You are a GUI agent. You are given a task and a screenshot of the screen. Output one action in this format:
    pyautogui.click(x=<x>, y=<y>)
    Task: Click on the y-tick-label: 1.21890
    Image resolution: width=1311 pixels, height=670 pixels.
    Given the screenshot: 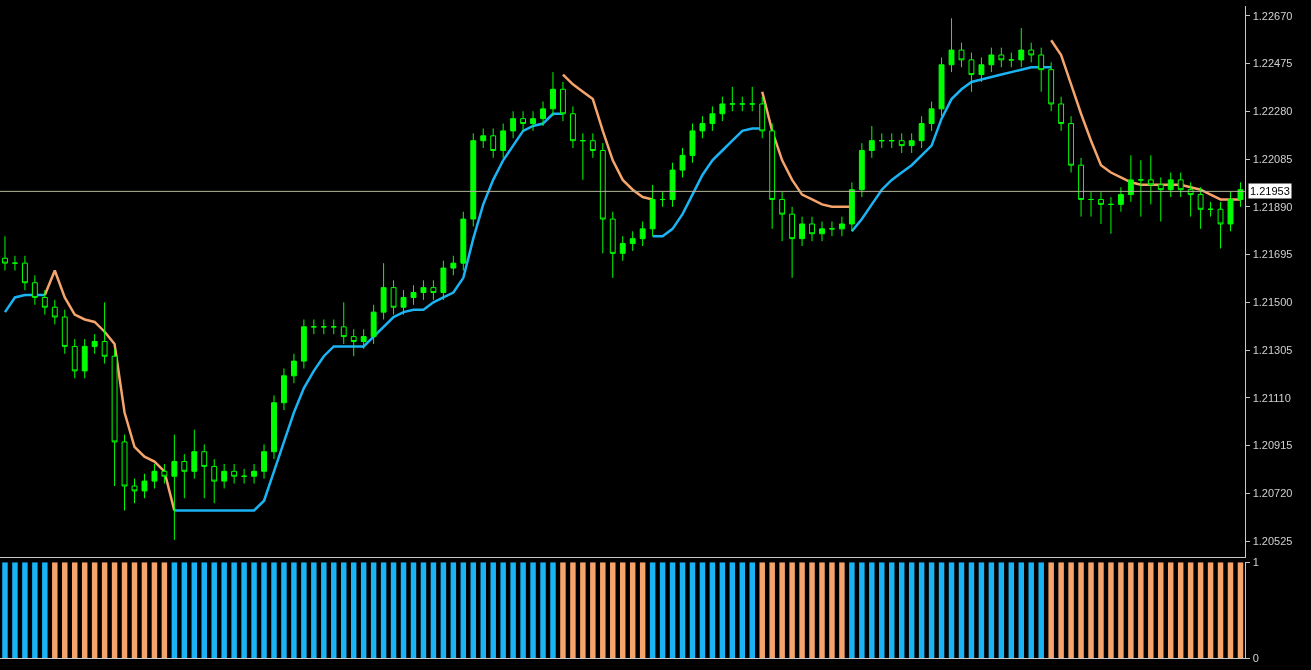 What is the action you would take?
    pyautogui.click(x=1272, y=206)
    